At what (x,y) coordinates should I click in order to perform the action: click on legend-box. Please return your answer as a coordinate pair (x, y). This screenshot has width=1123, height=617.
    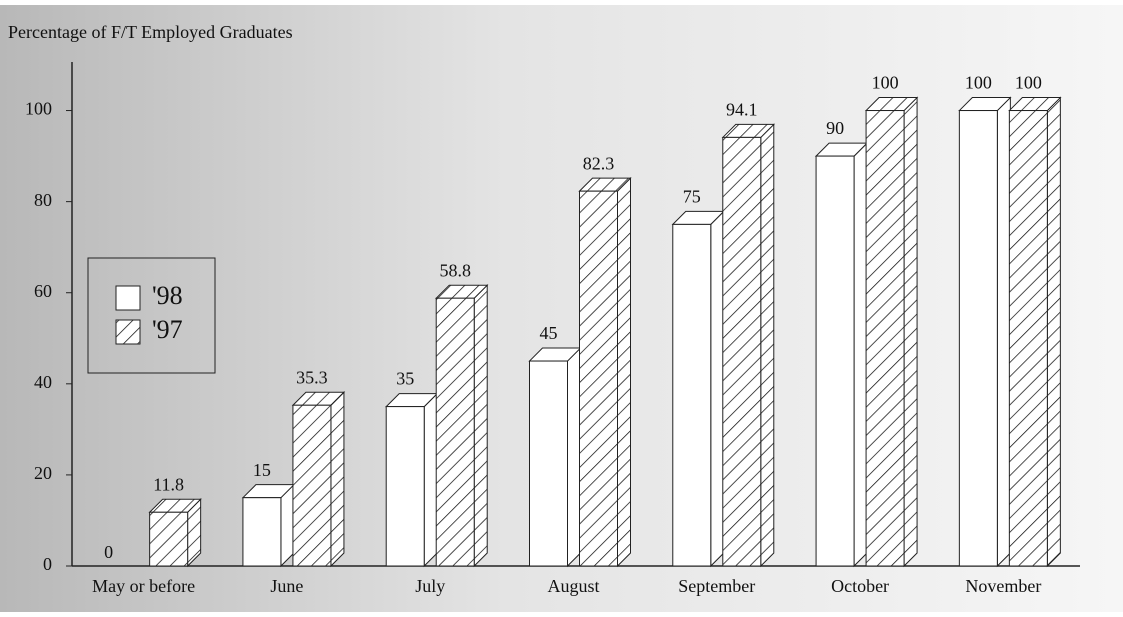
    Looking at the image, I should click on (151, 315).